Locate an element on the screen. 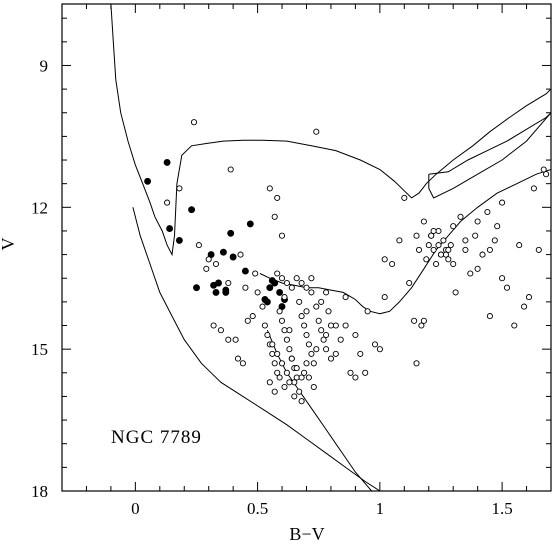 The width and height of the screenshot is (553, 544). cluster-name-label: NGC 7789 is located at coordinates (156, 437).